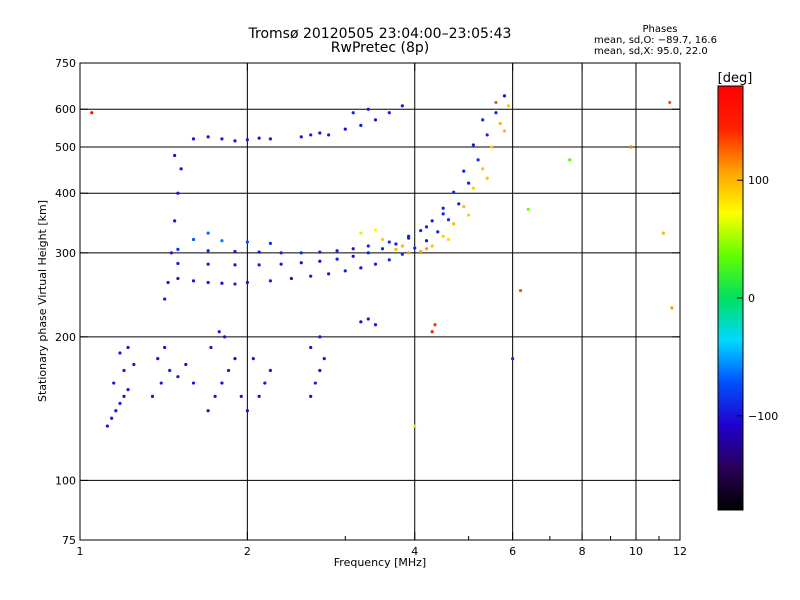 Image resolution: width=800 pixels, height=600 pixels. What do you see at coordinates (65, 63) in the screenshot?
I see `y-tick-label: 750` at bounding box center [65, 63].